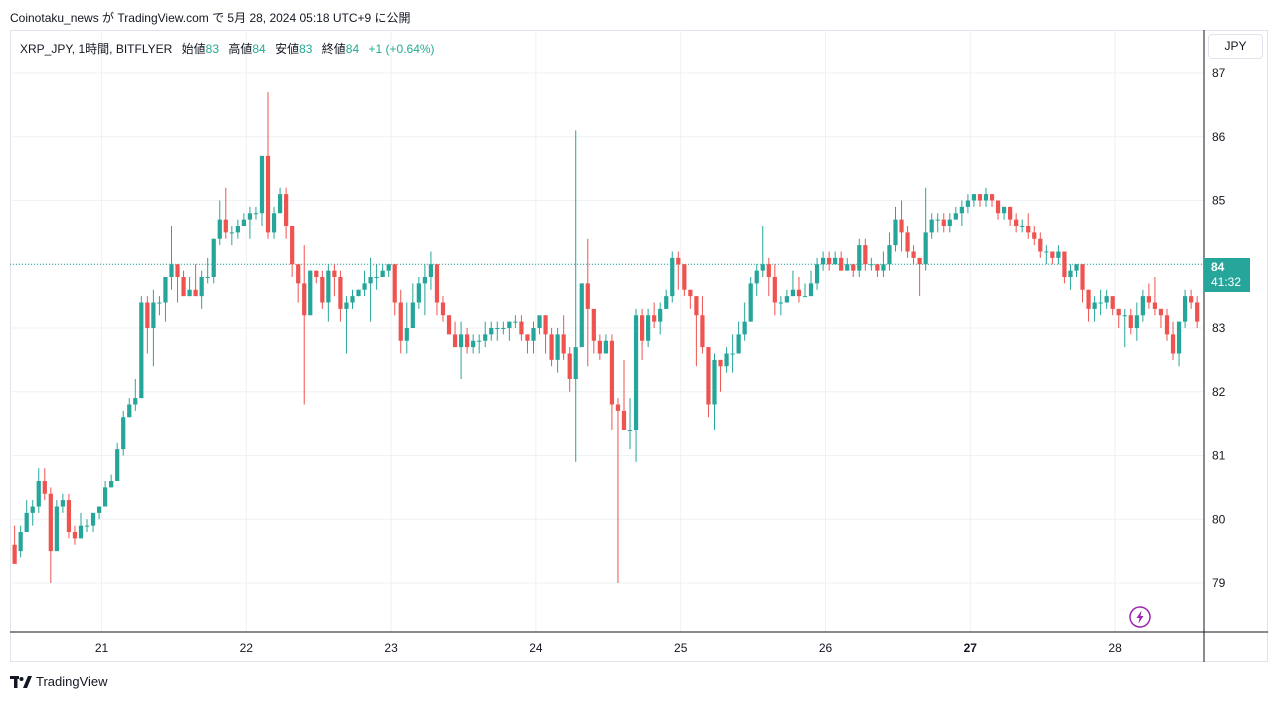 The width and height of the screenshot is (1280, 701). I want to click on y-tick-label: 83, so click(1219, 328).